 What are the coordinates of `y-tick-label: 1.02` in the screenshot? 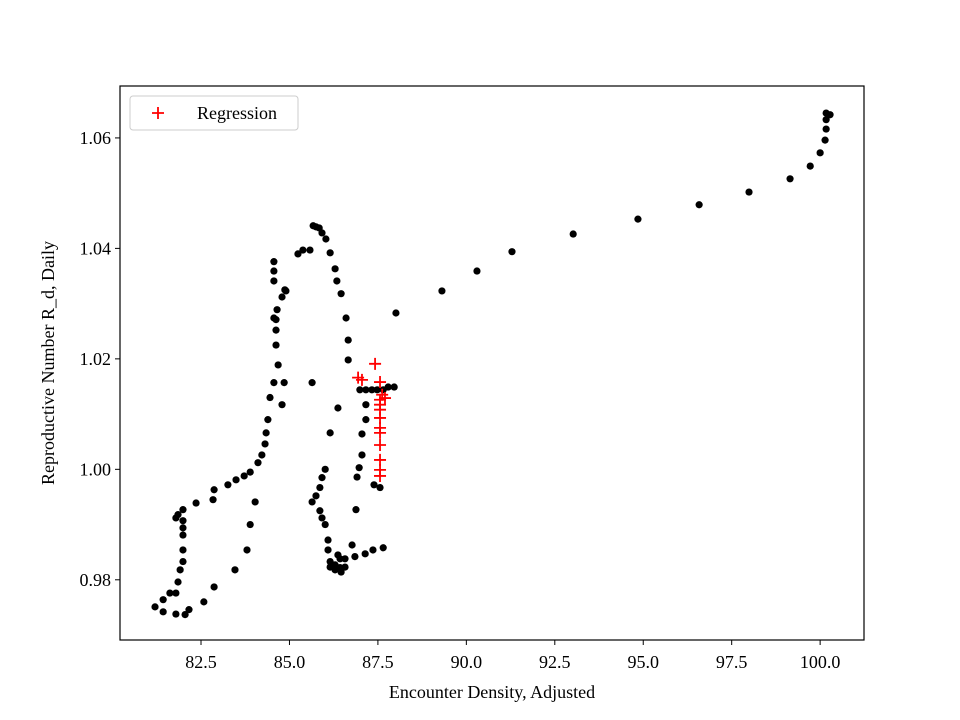 It's located at (96, 359).